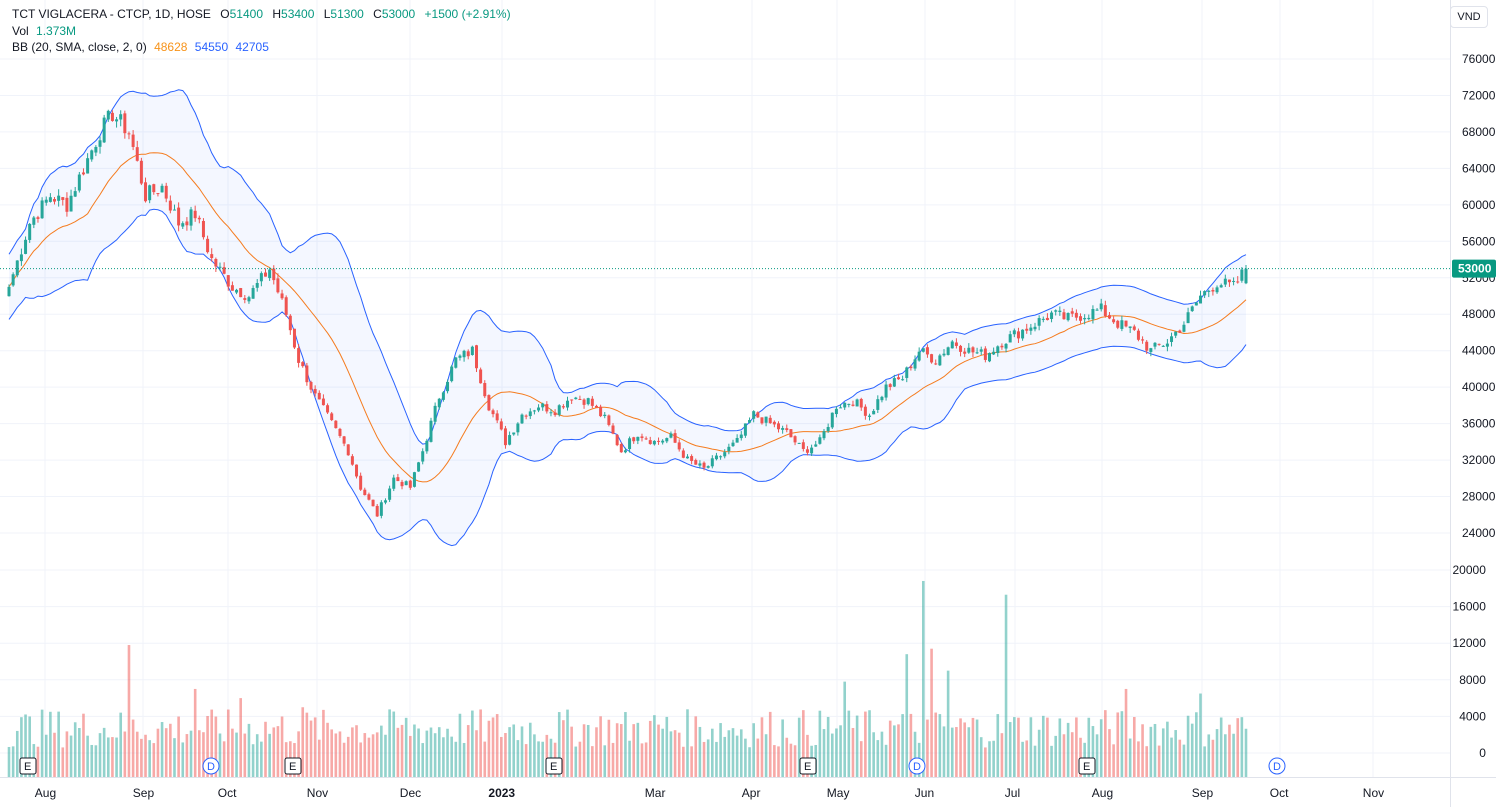 The width and height of the screenshot is (1496, 807). What do you see at coordinates (1482, 753) in the screenshot?
I see `volume-tick-label: 0` at bounding box center [1482, 753].